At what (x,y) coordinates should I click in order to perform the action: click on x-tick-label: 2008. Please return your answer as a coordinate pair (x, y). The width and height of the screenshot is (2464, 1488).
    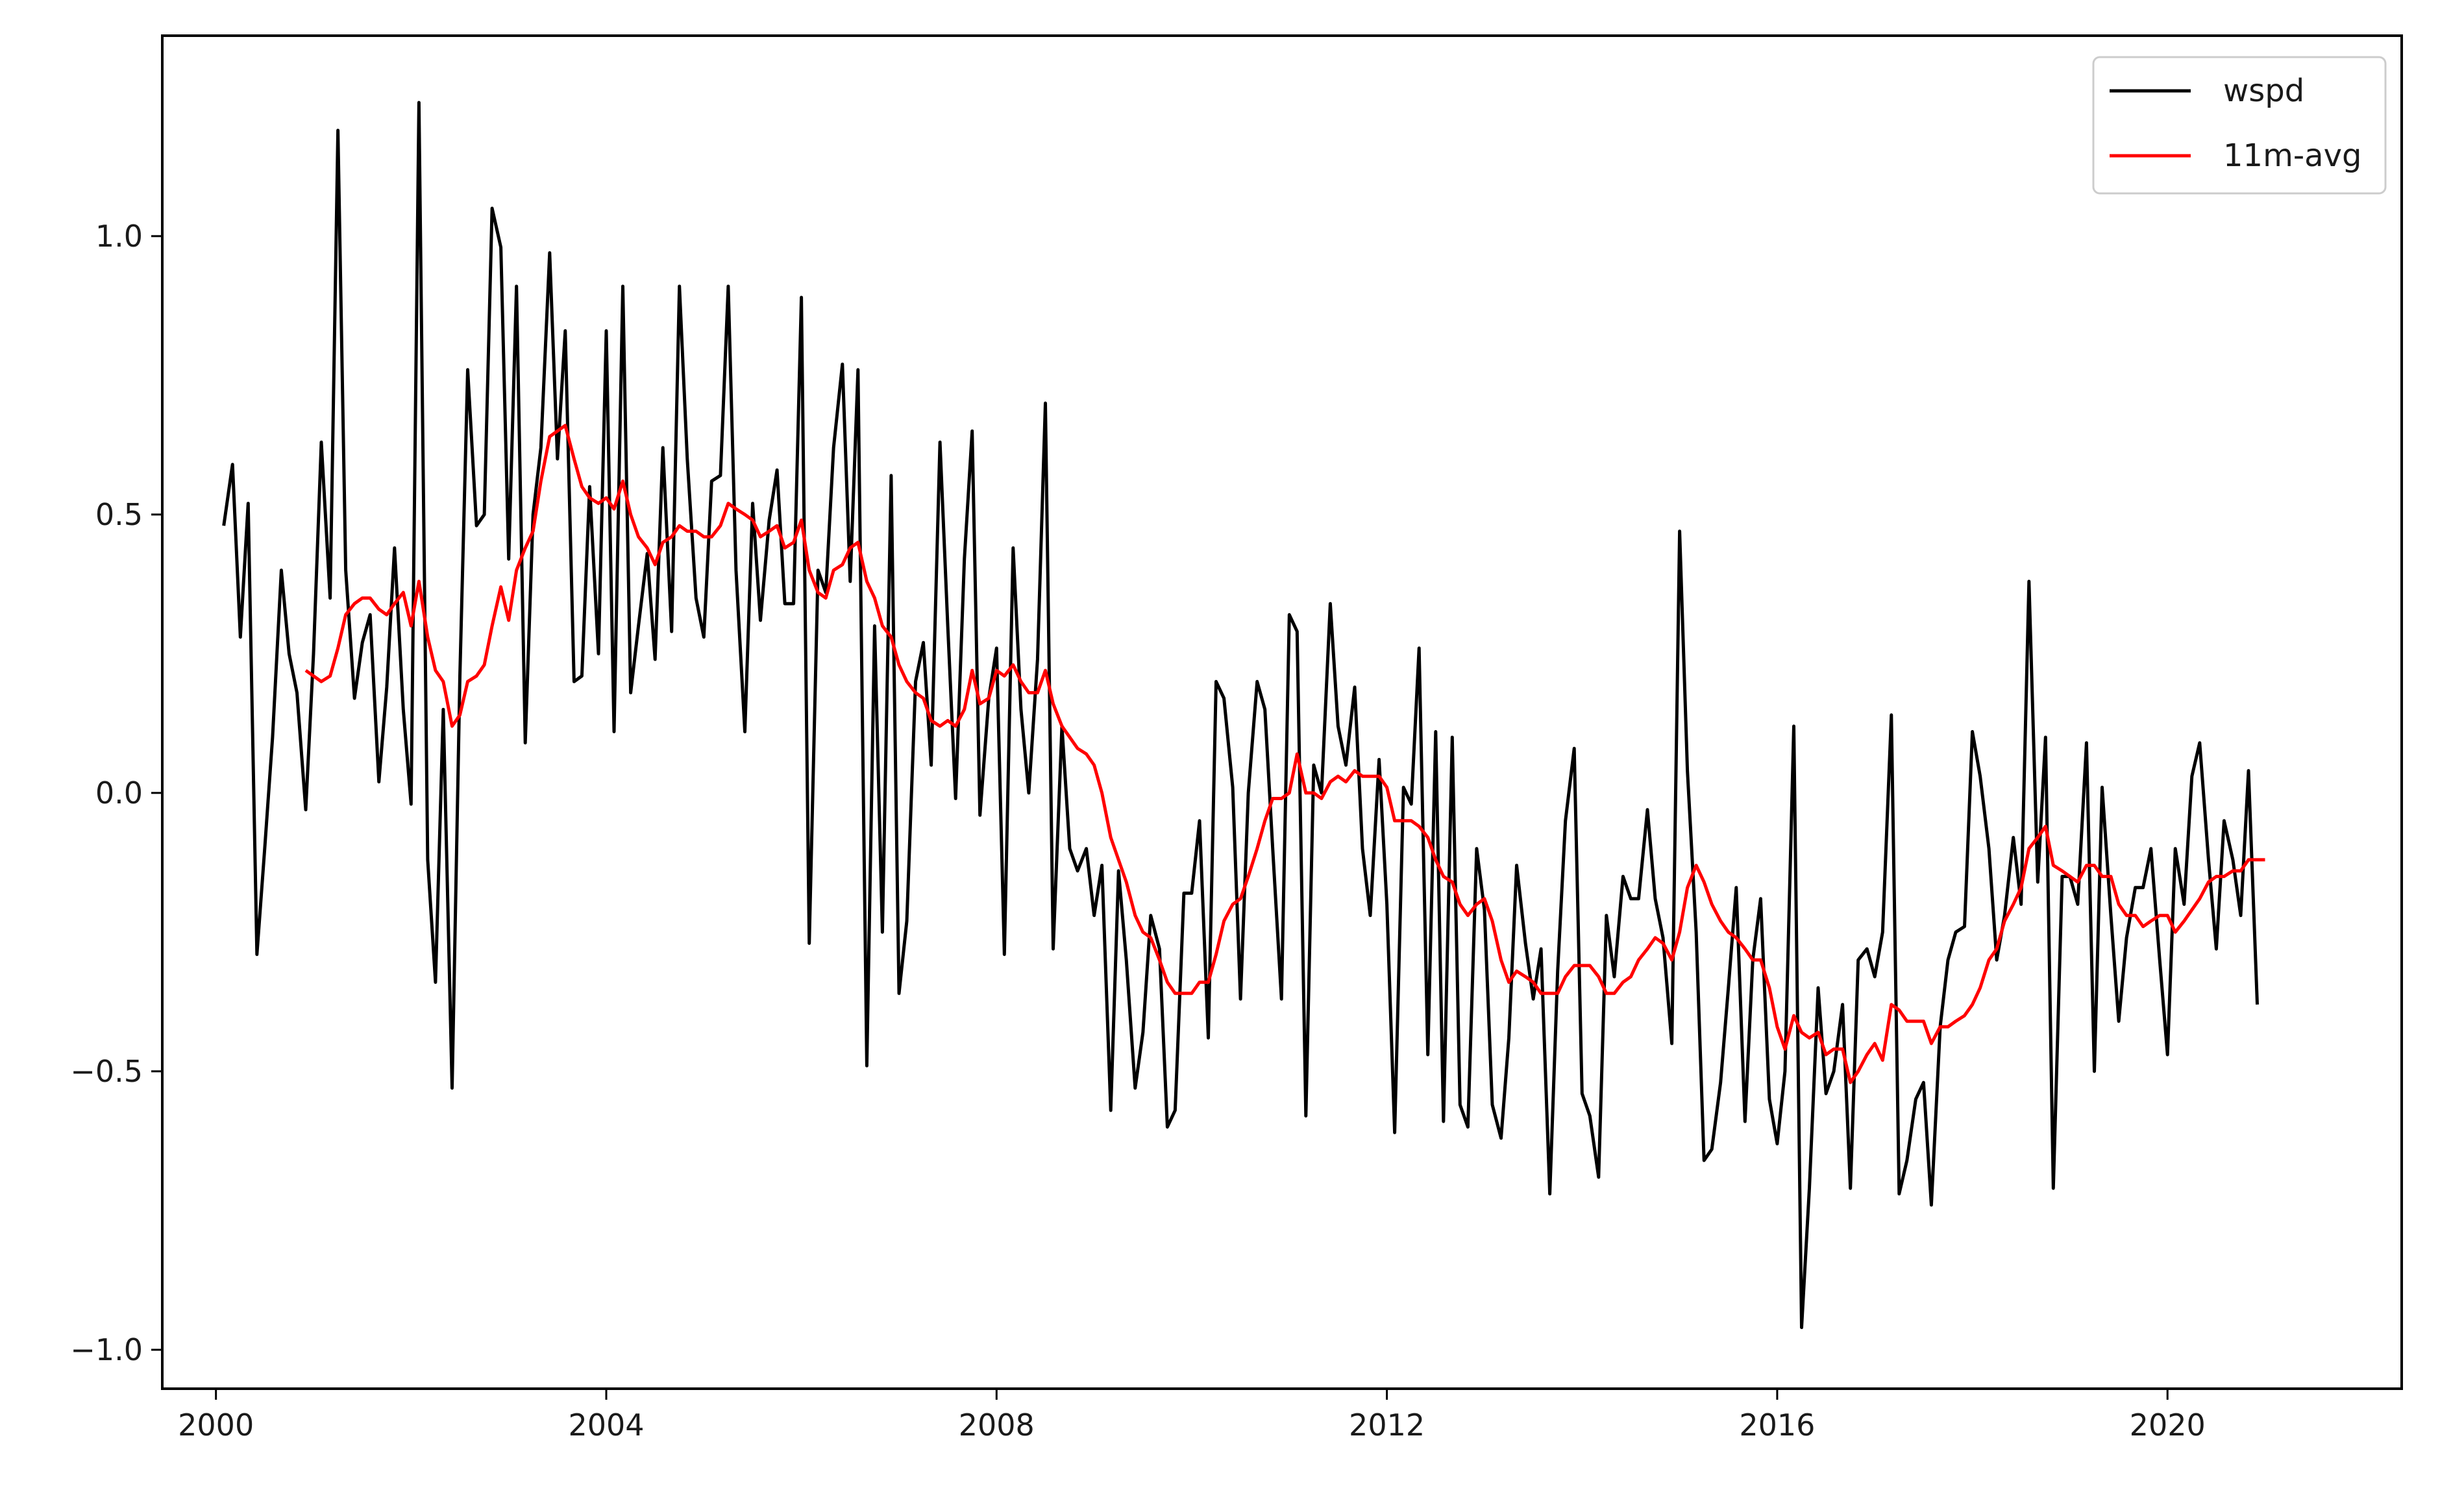
    Looking at the image, I should click on (997, 1426).